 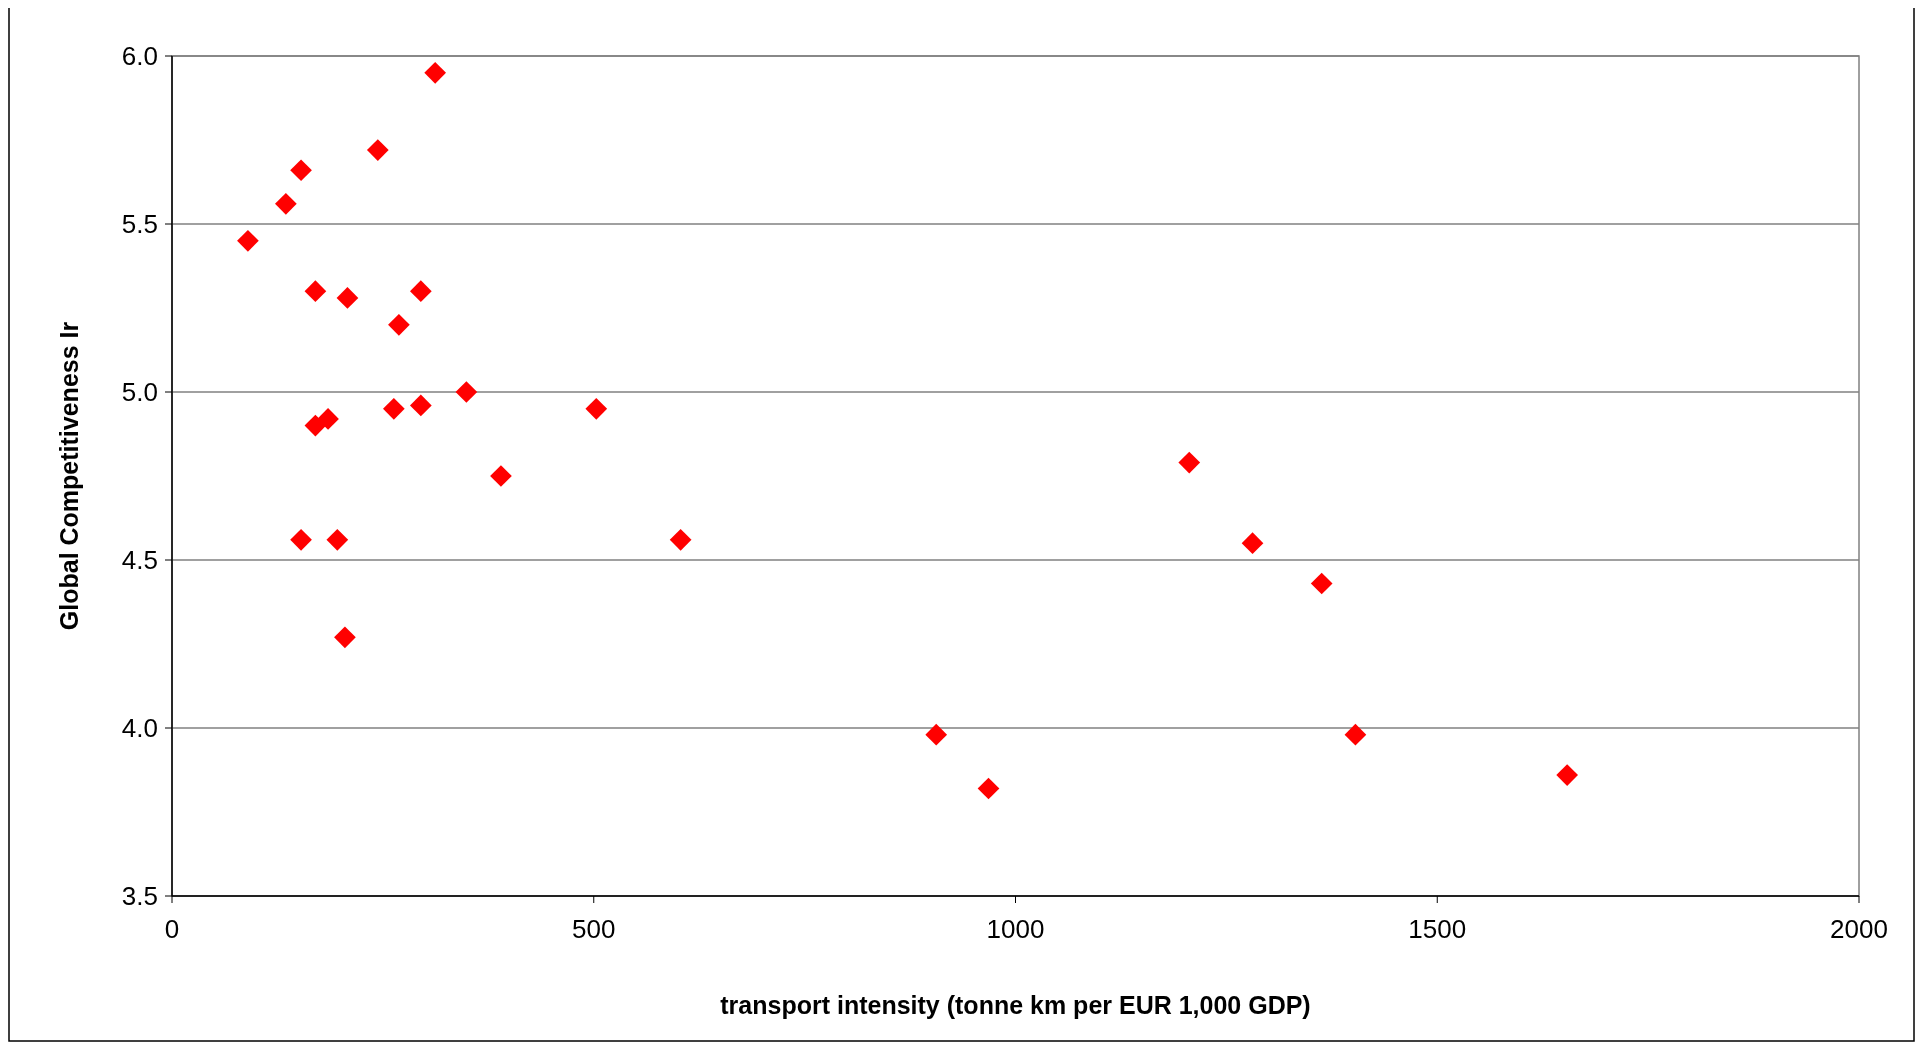 I want to click on y-tick-label: 4.5, so click(x=139, y=560).